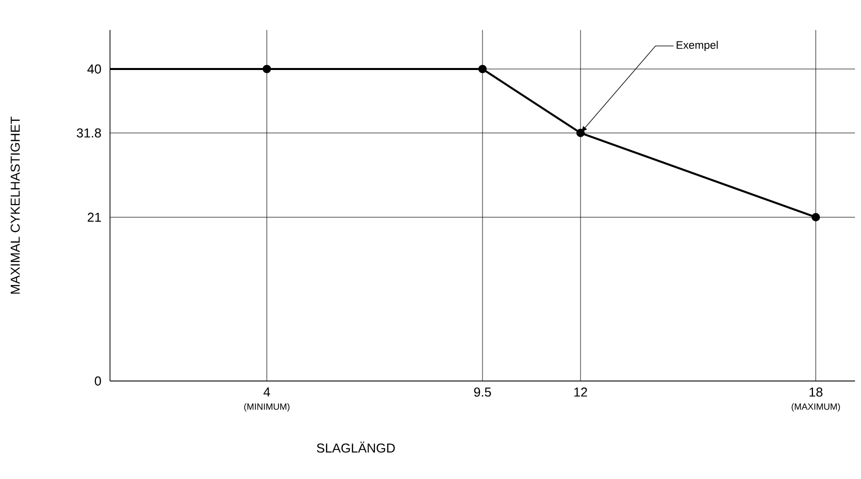 The height and width of the screenshot is (479, 861). Describe the element at coordinates (355, 447) in the screenshot. I see `x-axis-title: SLAGLÄNGD` at that location.